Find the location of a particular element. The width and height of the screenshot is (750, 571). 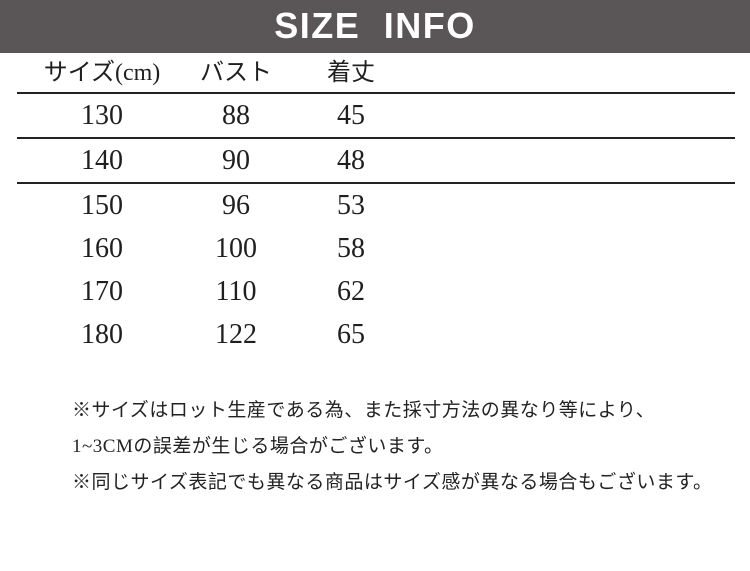

column-header-bust: バスト is located at coordinates (236, 72).